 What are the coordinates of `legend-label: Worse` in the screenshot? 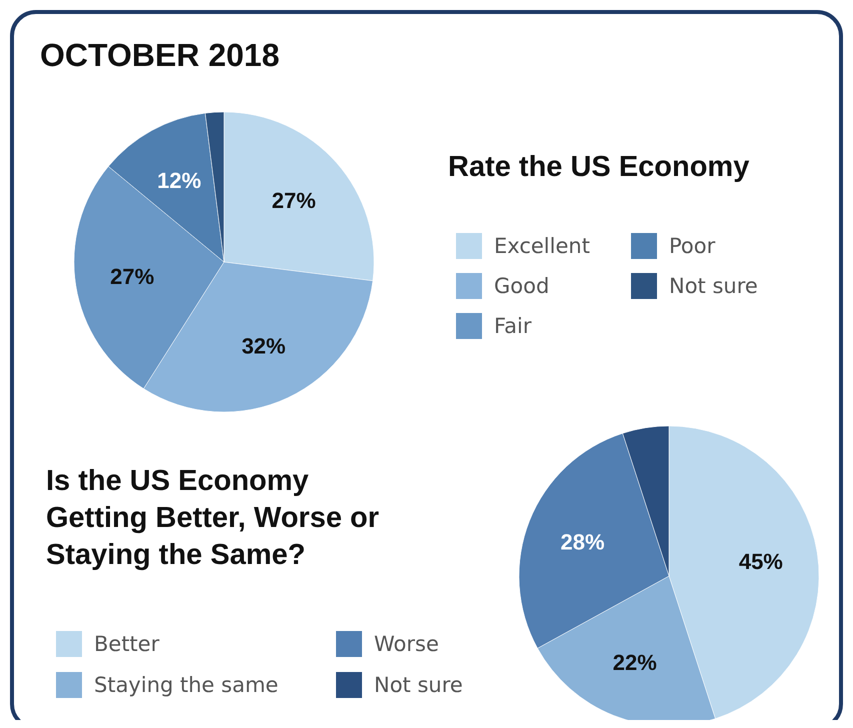 It's located at (406, 644).